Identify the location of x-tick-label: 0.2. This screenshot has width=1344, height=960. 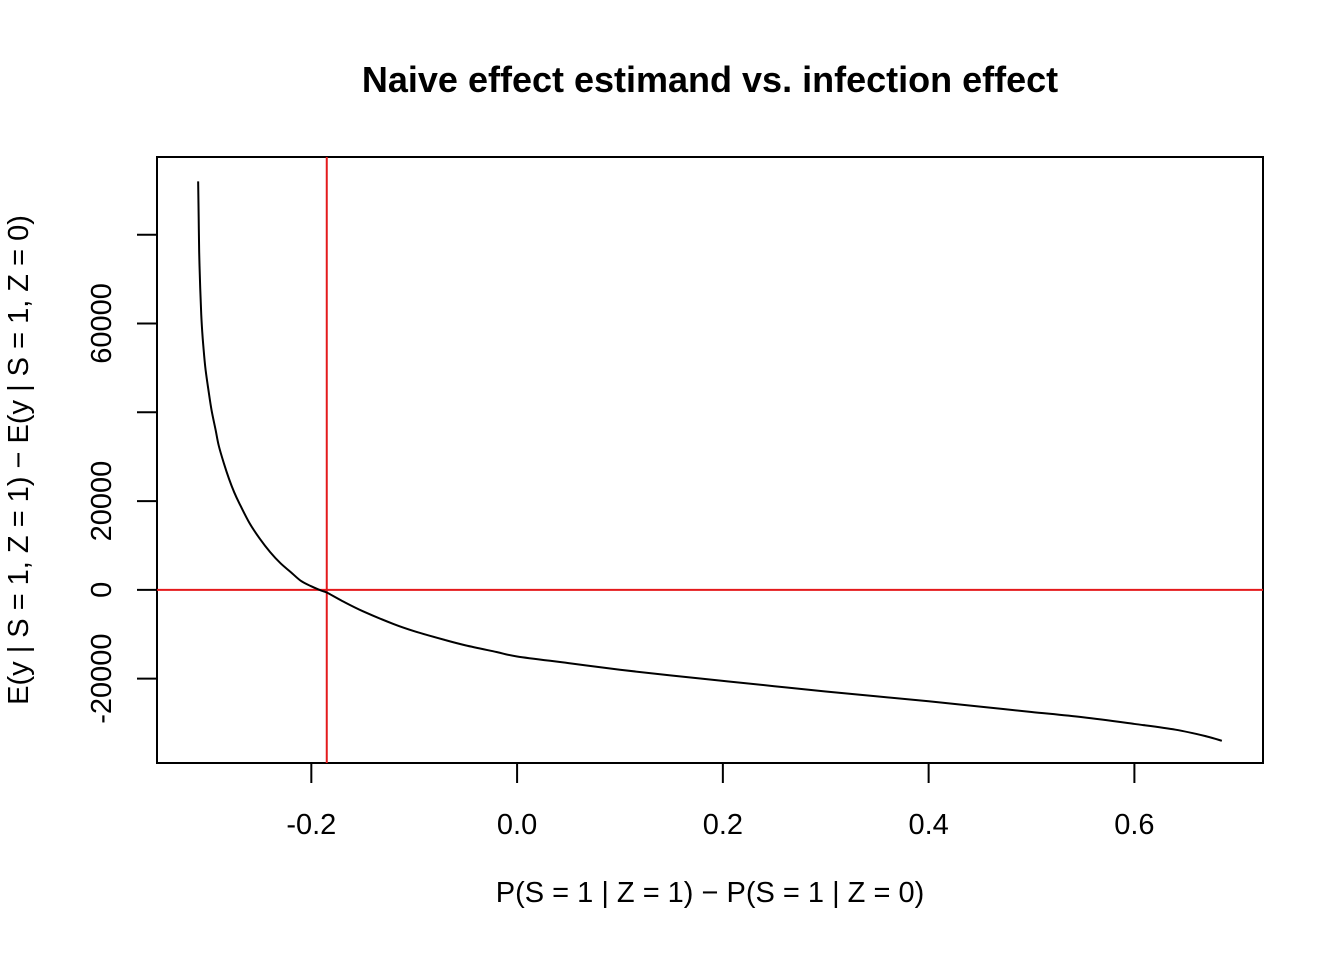
(723, 825).